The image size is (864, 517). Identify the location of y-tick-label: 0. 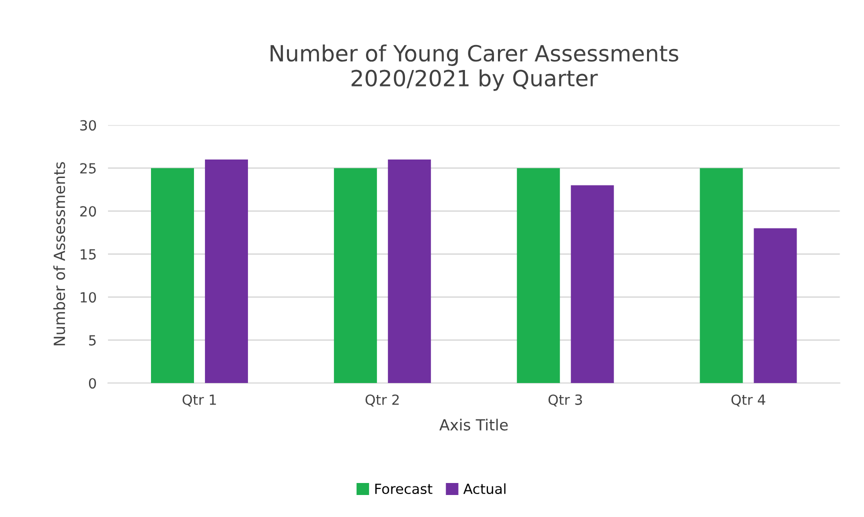
(92, 383).